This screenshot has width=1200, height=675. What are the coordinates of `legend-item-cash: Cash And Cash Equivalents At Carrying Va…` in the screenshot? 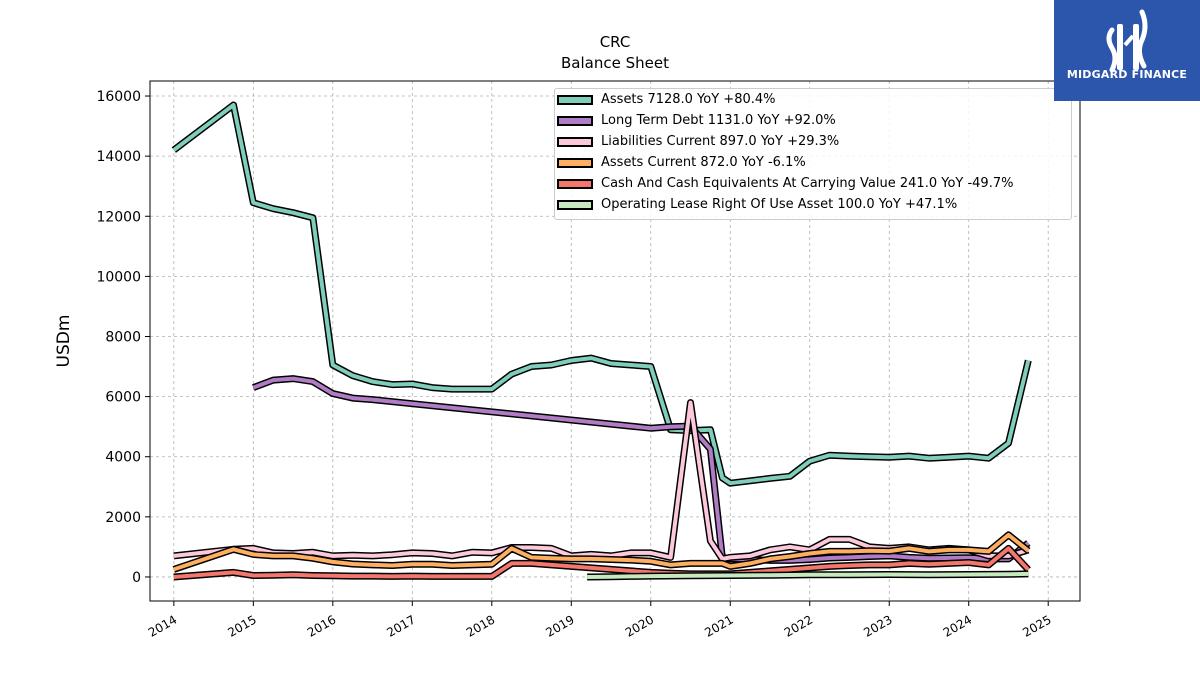 It's located at (813, 185).